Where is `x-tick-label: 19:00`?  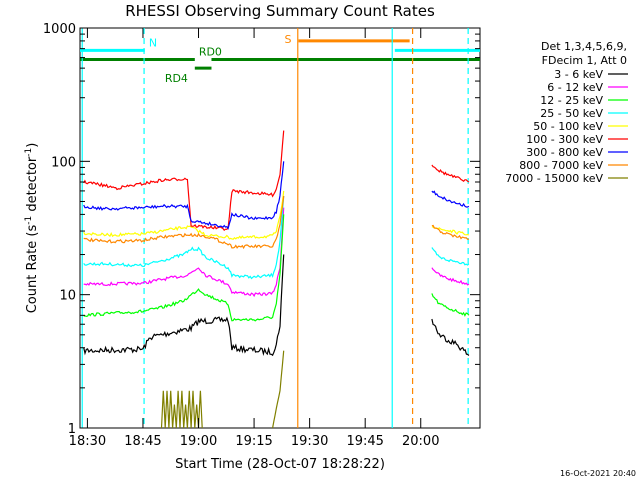 x-tick-label: 19:00 is located at coordinates (198, 441).